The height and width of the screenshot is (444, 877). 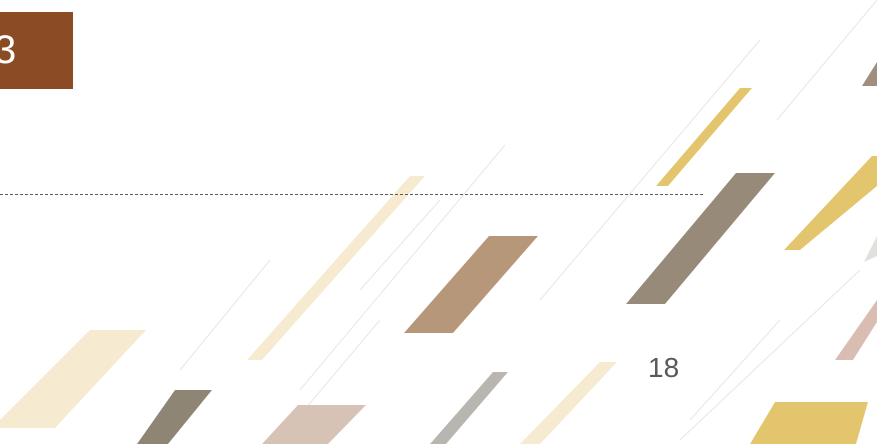 What do you see at coordinates (8, 50) in the screenshot?
I see `section-number: 3` at bounding box center [8, 50].